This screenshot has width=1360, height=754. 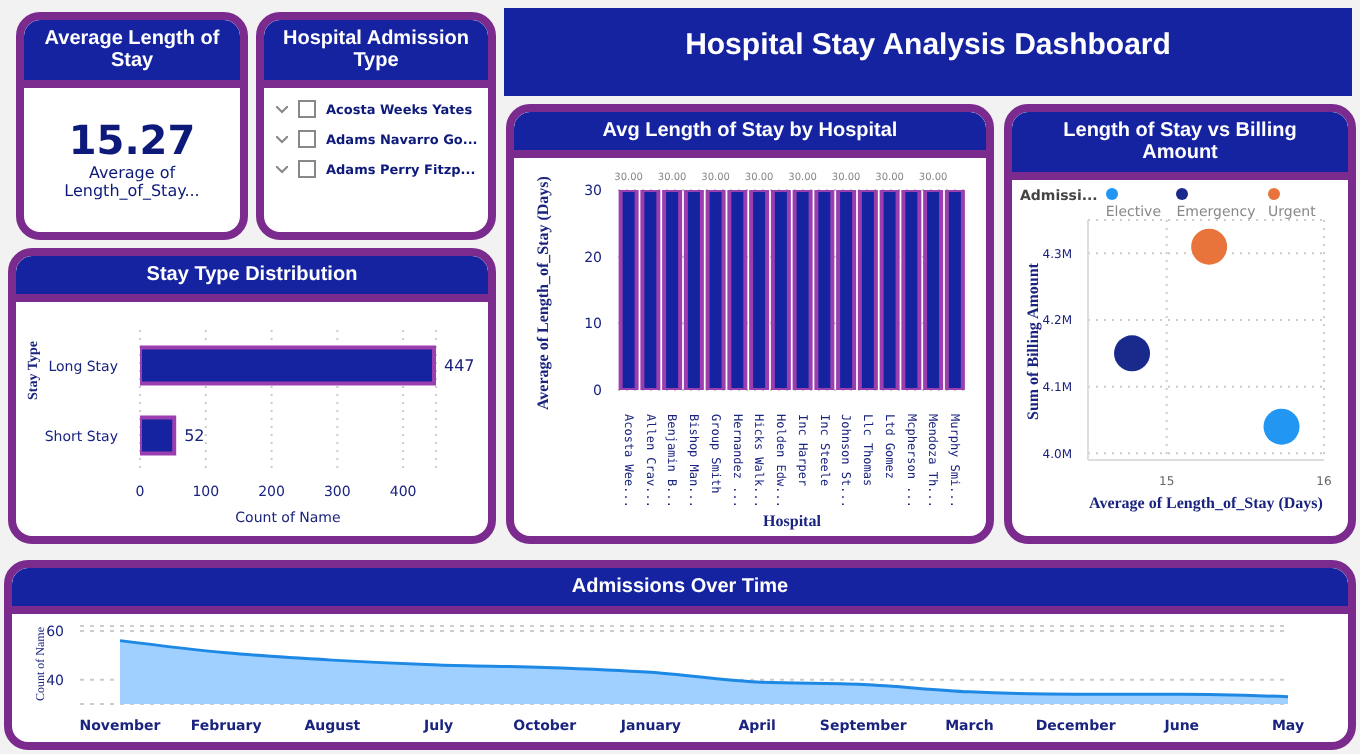 What do you see at coordinates (252, 279) in the screenshot?
I see `chart-title: Stay Type Distribution` at bounding box center [252, 279].